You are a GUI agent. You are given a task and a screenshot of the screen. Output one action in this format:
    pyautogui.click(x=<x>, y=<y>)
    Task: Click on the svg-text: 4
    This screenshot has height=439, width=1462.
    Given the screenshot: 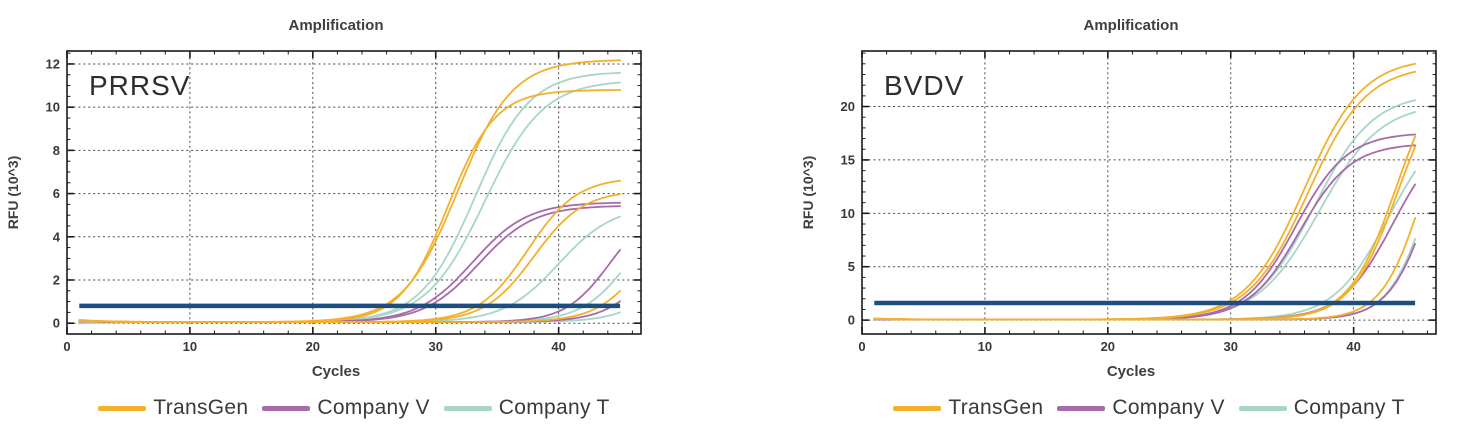 What is the action you would take?
    pyautogui.click(x=57, y=236)
    